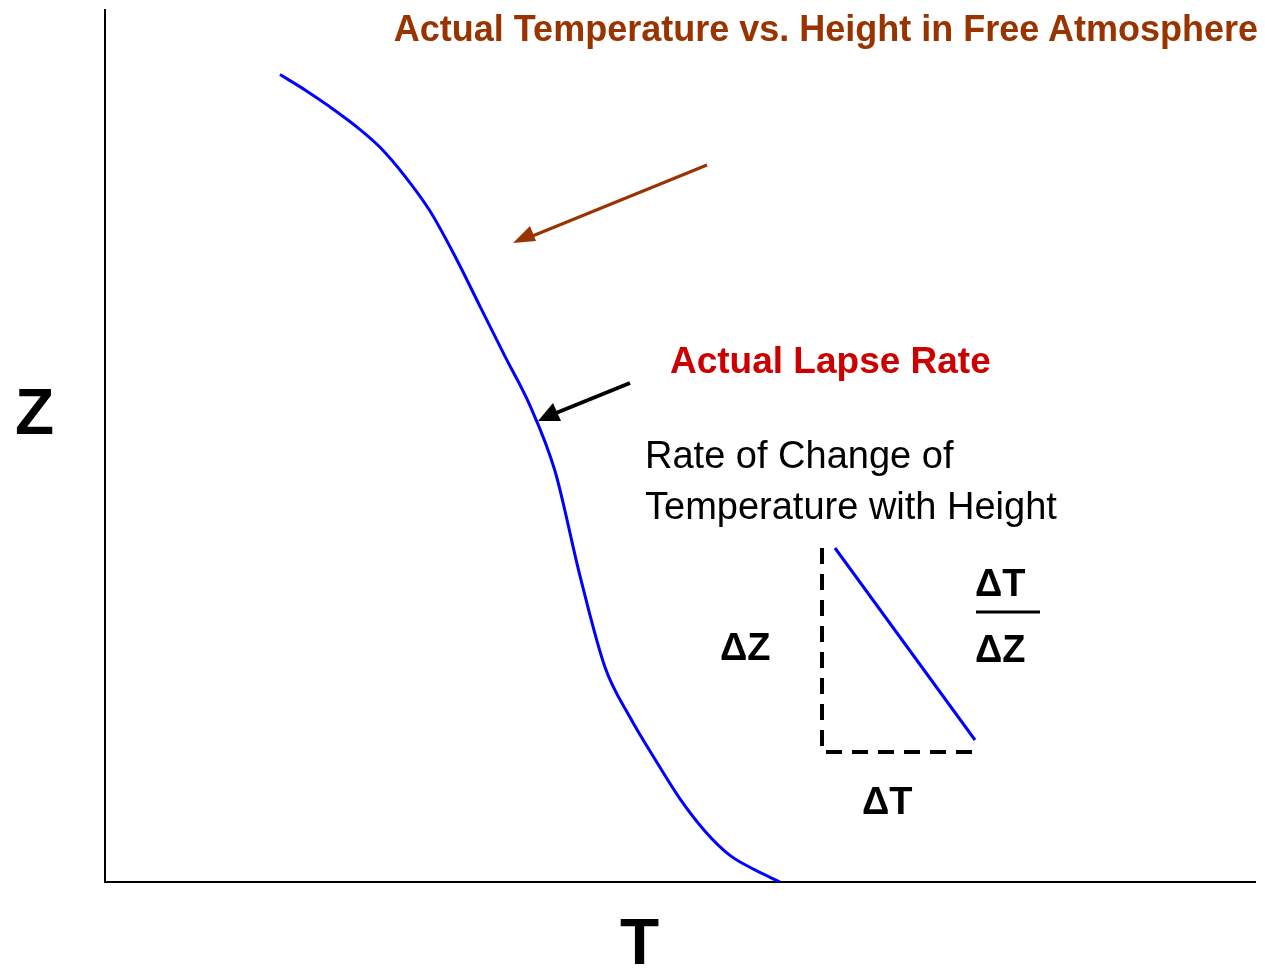 Image resolution: width=1265 pixels, height=978 pixels. I want to click on annotation: Rate of Change of Temperature with Height, so click(851, 481).